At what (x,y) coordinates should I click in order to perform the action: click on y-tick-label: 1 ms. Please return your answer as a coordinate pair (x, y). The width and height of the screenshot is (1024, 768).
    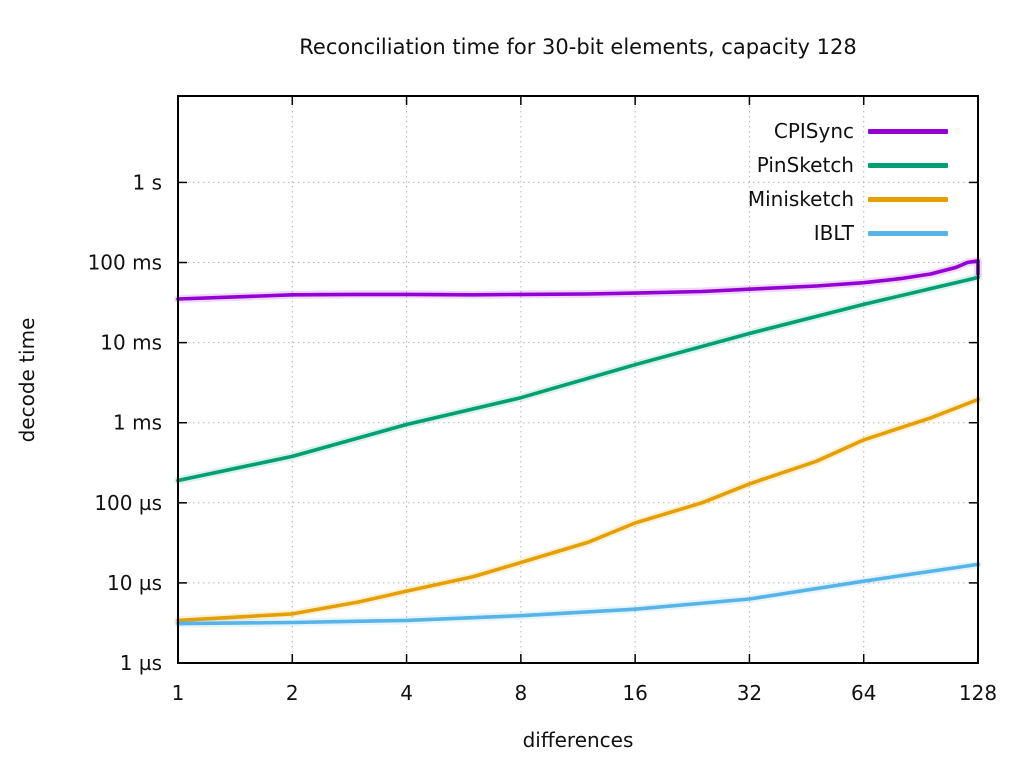
    Looking at the image, I should click on (137, 423).